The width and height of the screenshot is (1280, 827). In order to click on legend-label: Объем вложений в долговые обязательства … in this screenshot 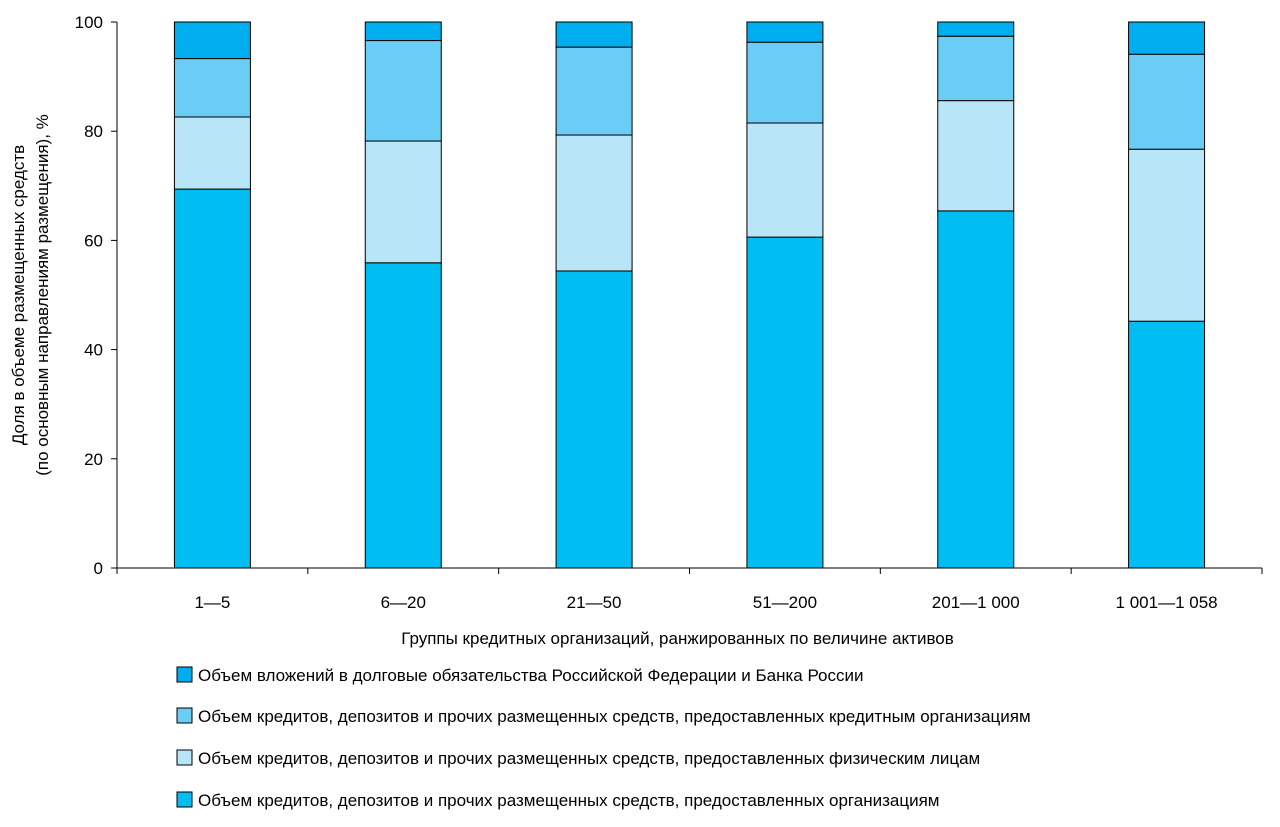, I will do `click(531, 675)`.